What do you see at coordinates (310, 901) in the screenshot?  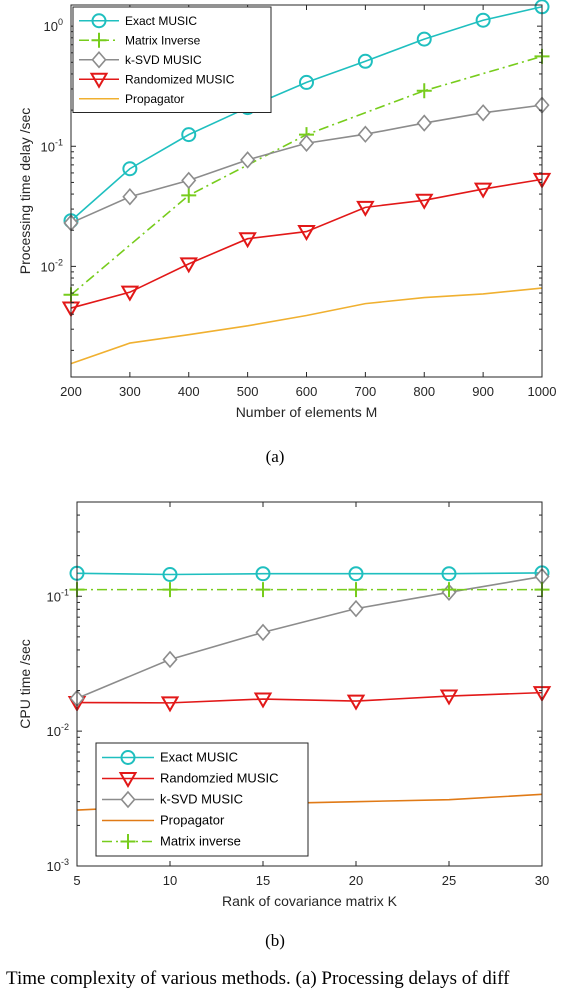 I see `chart-b-x-axis-label: Rank of covariance matrix K` at bounding box center [310, 901].